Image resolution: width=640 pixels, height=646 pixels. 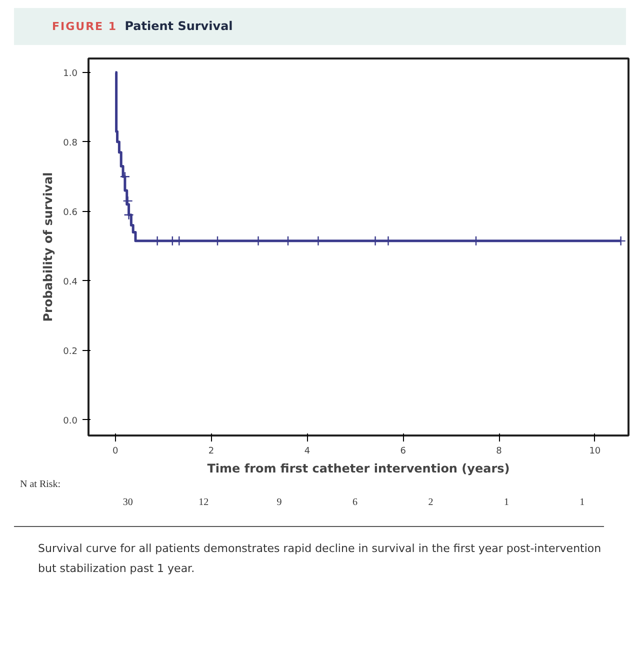 I want to click on x-tick-label: 10, so click(x=595, y=451).